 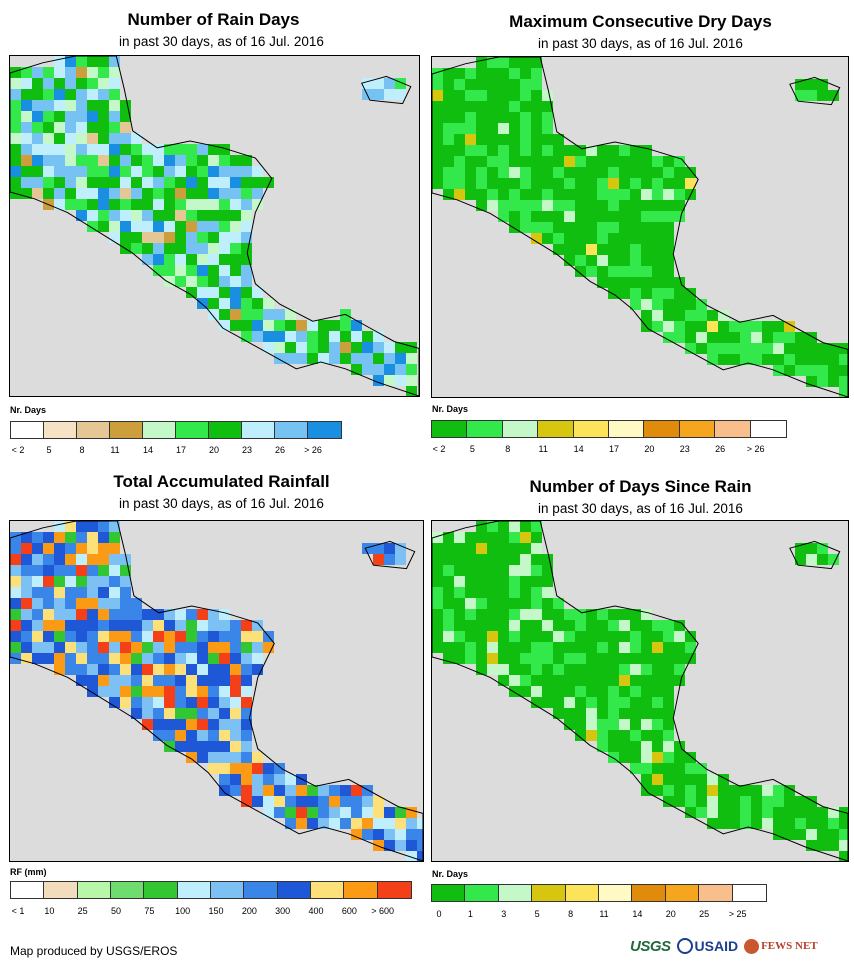 What do you see at coordinates (349, 911) in the screenshot?
I see `legend-label: 600` at bounding box center [349, 911].